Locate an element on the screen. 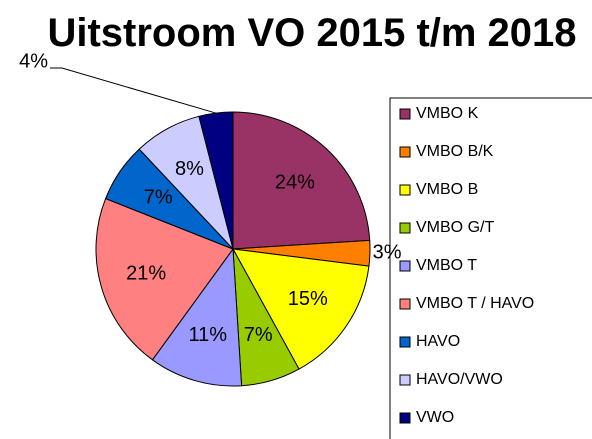 The width and height of the screenshot is (592, 439). data-label: 24% is located at coordinates (295, 182).